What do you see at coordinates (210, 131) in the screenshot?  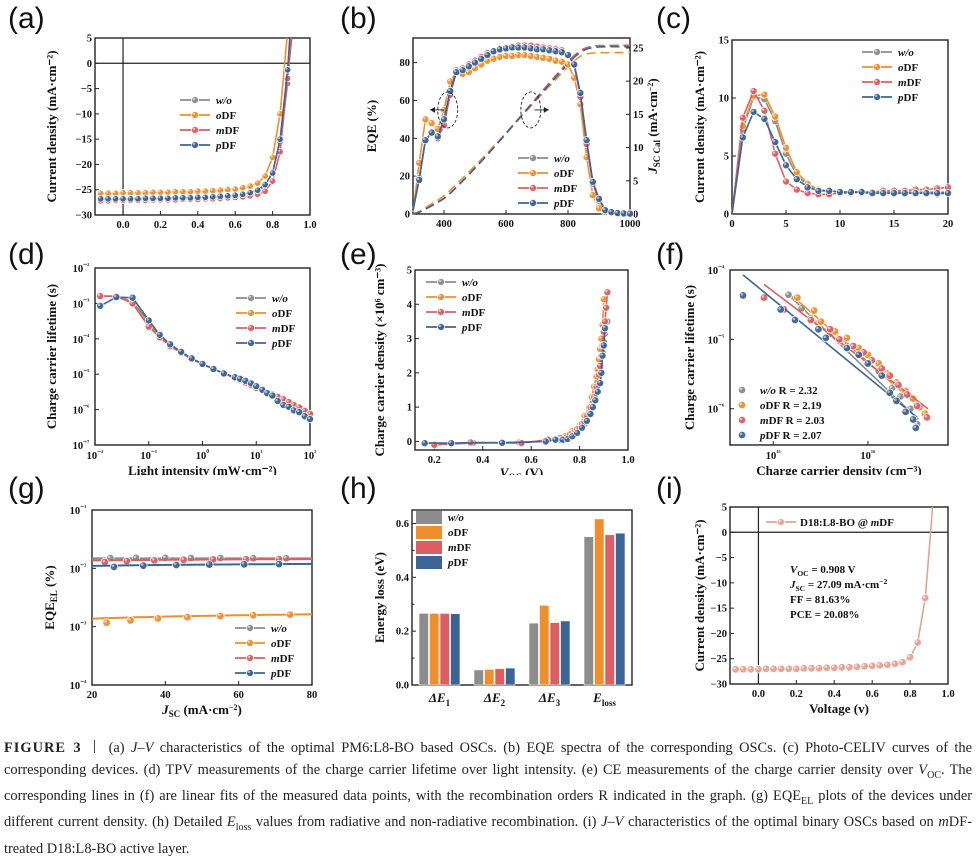 I see `legend-item-mDF: mDF` at bounding box center [210, 131].